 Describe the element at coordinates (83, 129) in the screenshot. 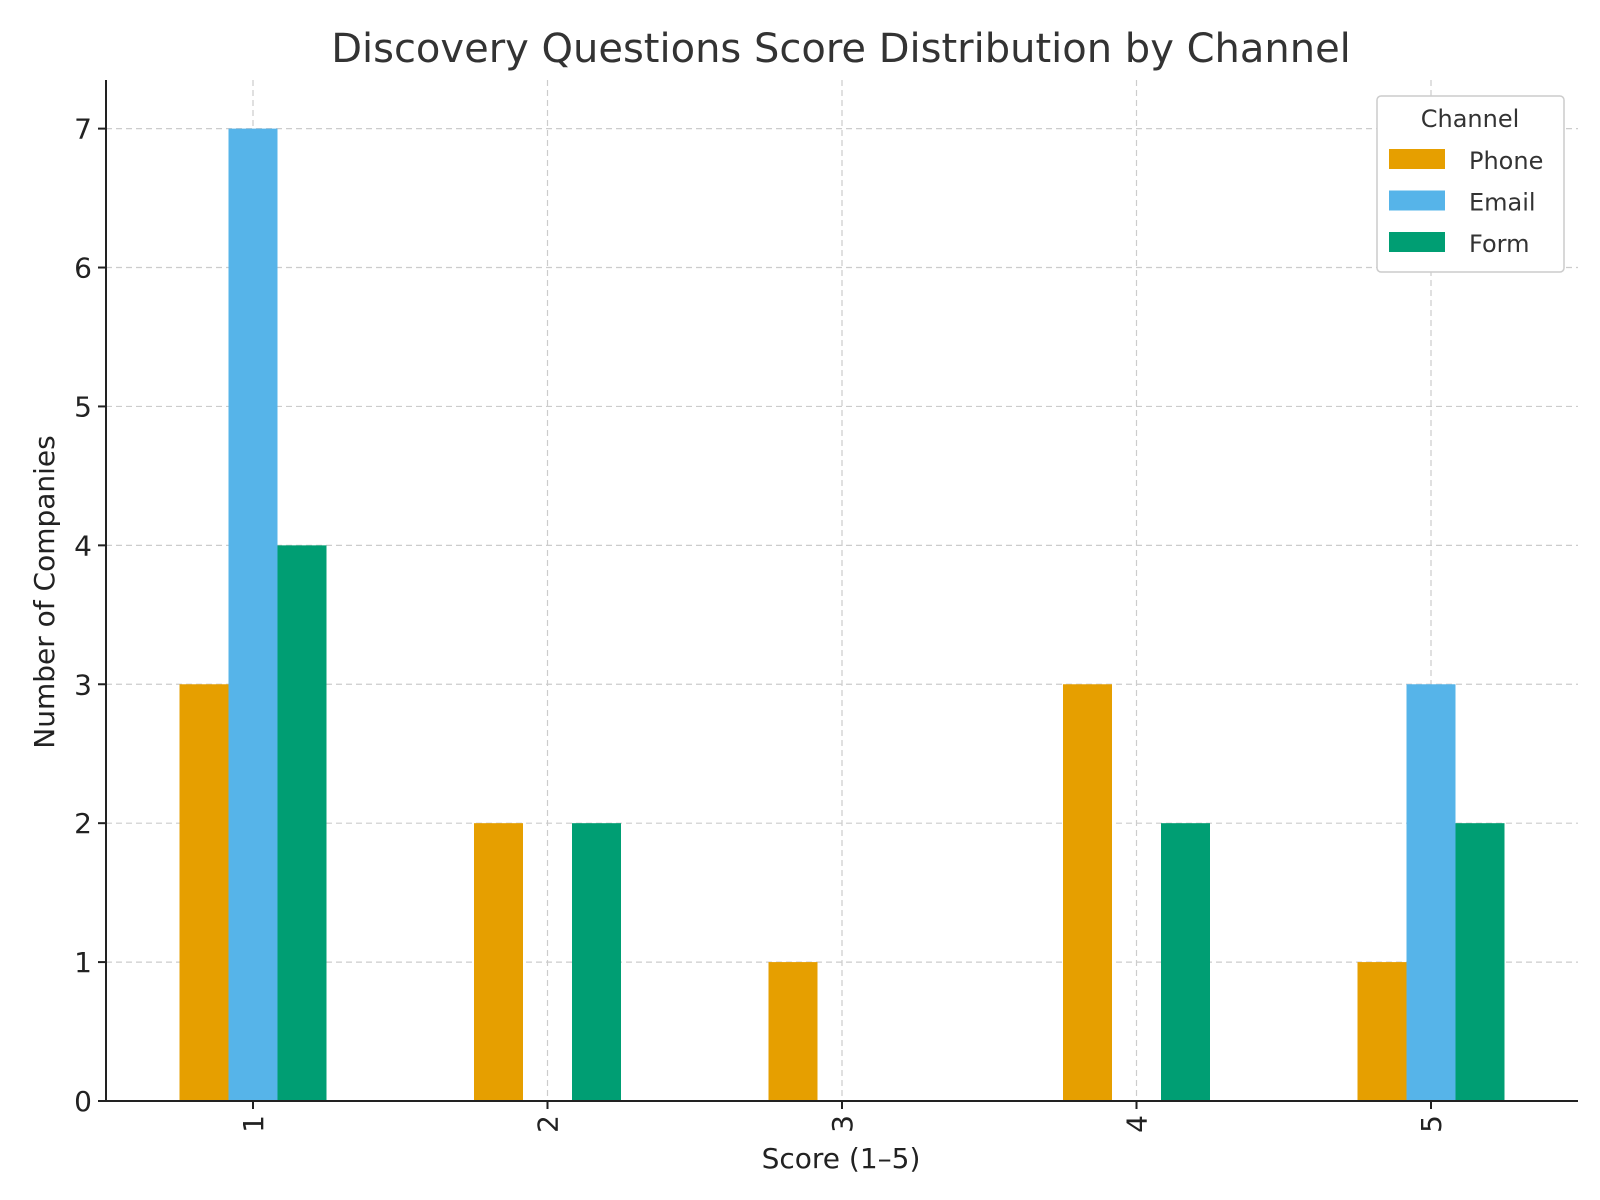

I see `y-tick-label: 7` at that location.